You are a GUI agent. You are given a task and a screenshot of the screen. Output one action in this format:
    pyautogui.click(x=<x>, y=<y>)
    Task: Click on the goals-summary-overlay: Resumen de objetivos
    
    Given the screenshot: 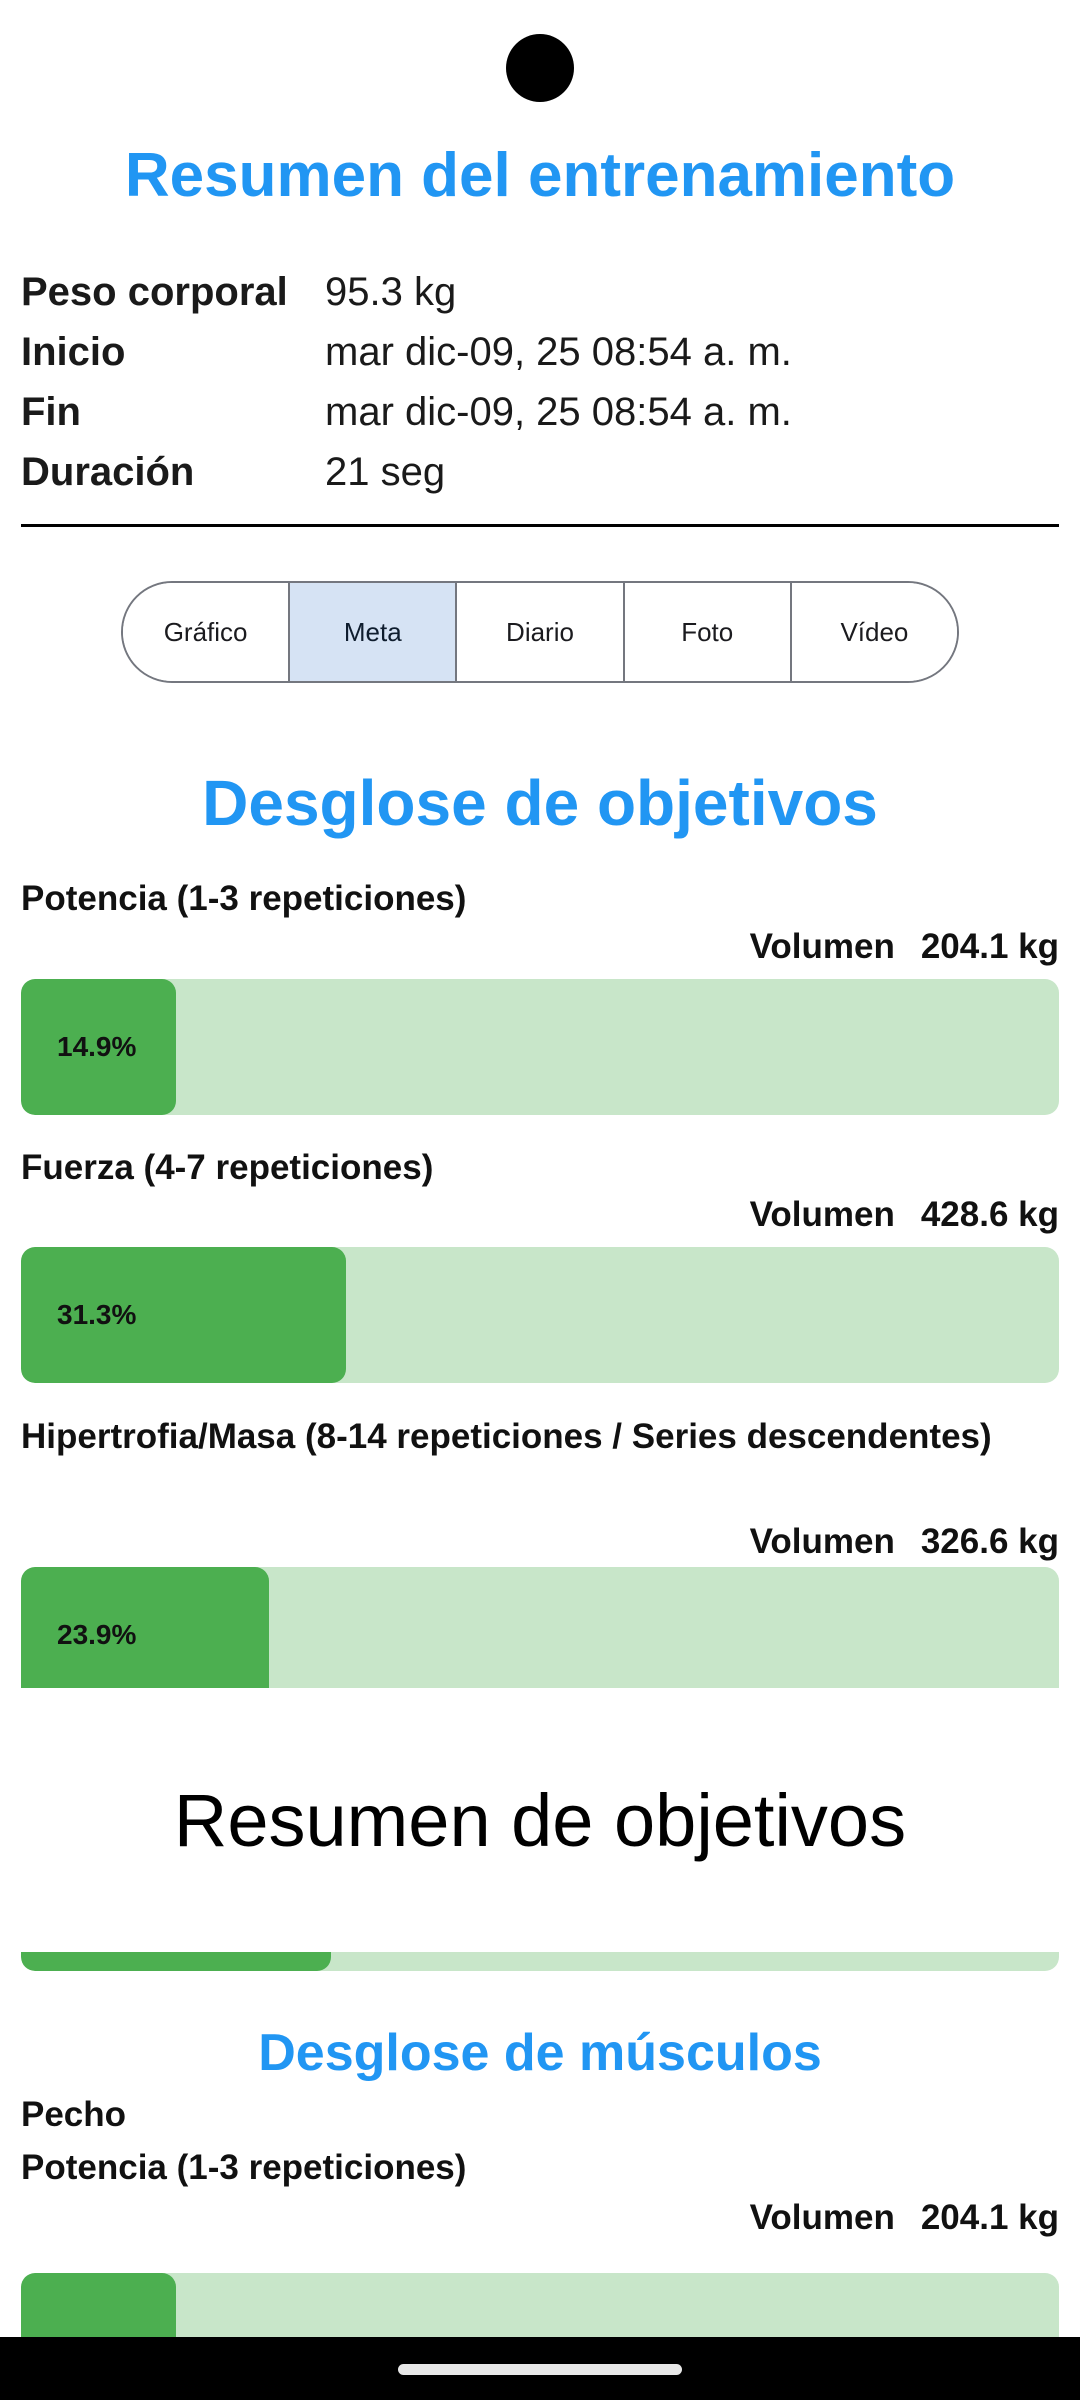 What is the action you would take?
    pyautogui.click(x=540, y=1820)
    